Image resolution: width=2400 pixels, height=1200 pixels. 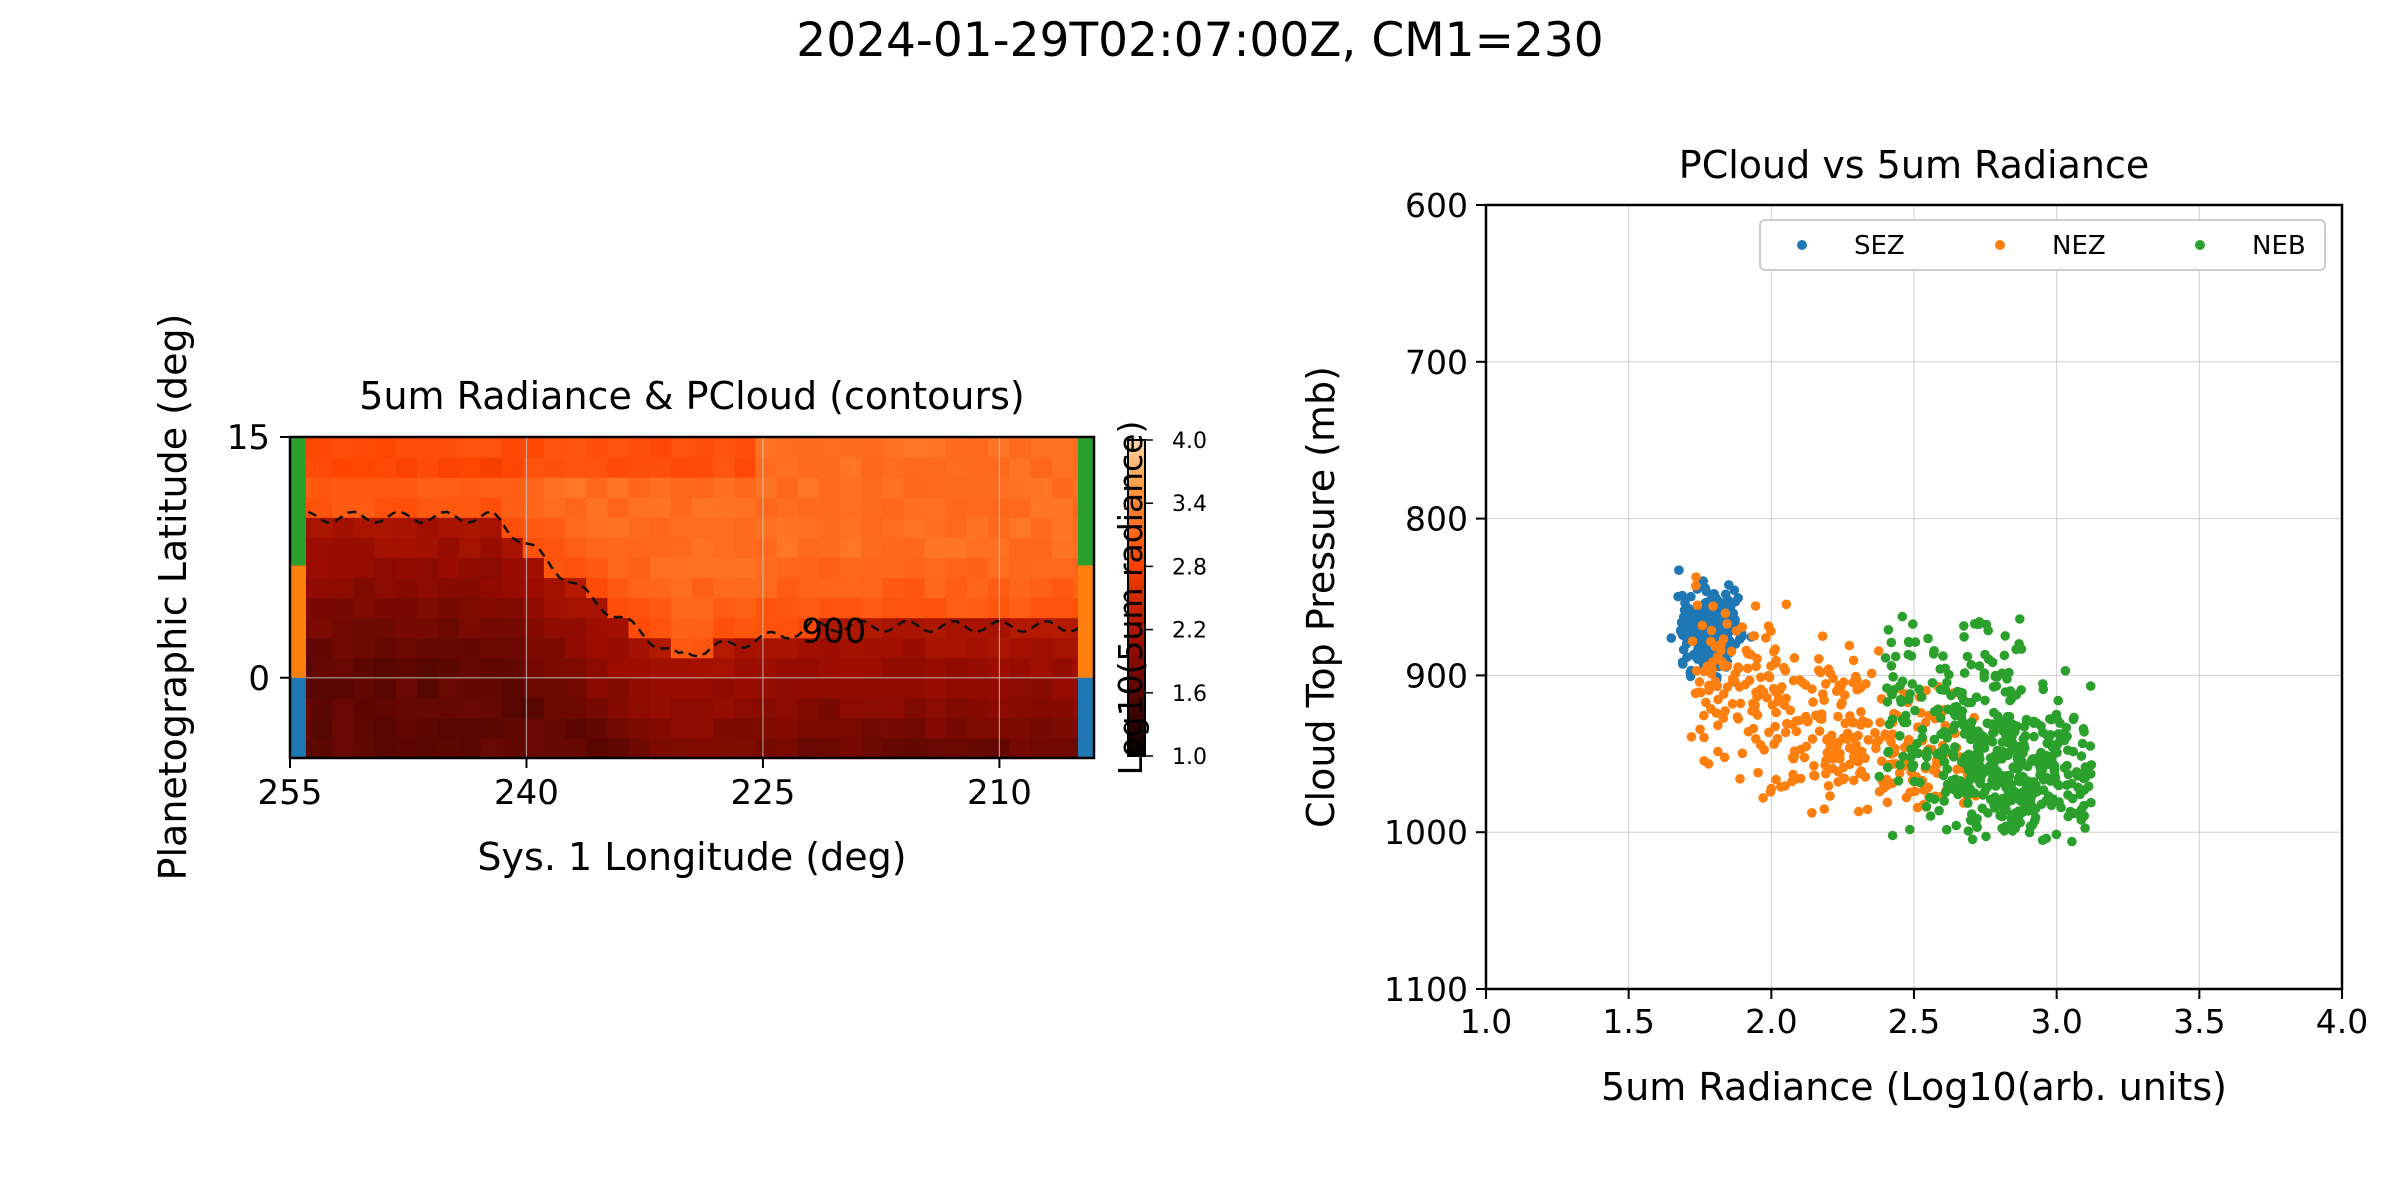 What do you see at coordinates (1189, 567) in the screenshot?
I see `colorbar-tick-label: 2.8` at bounding box center [1189, 567].